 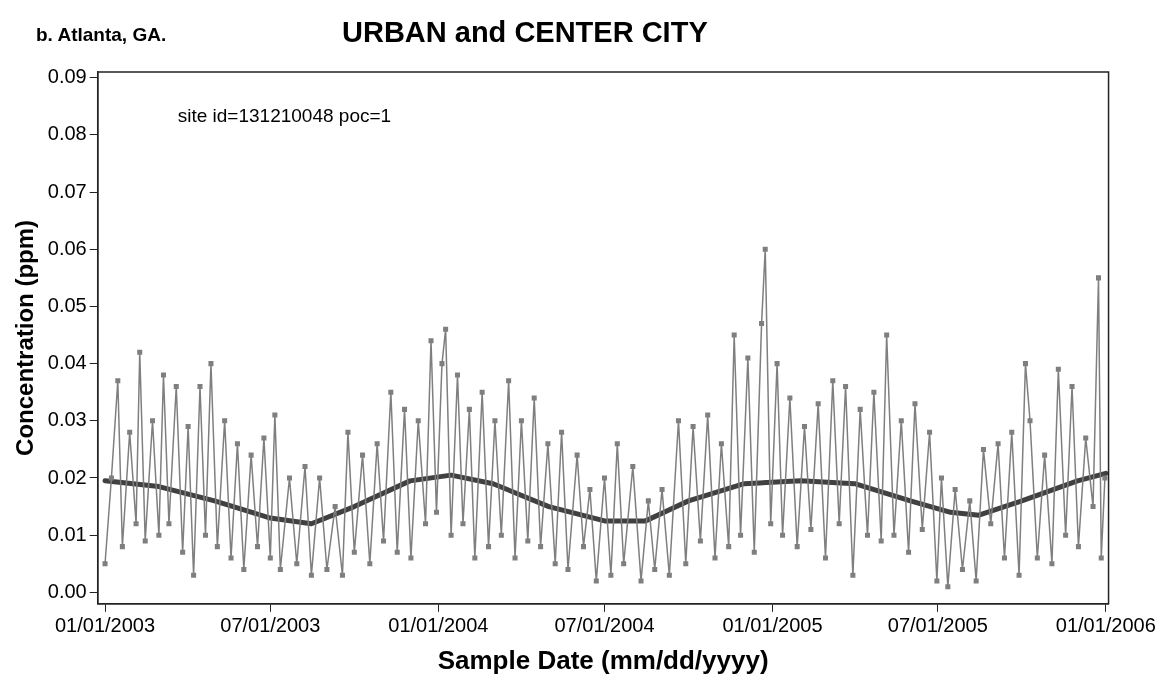 I want to click on chart-title: URBAN and CENTER CITY, so click(x=525, y=32).